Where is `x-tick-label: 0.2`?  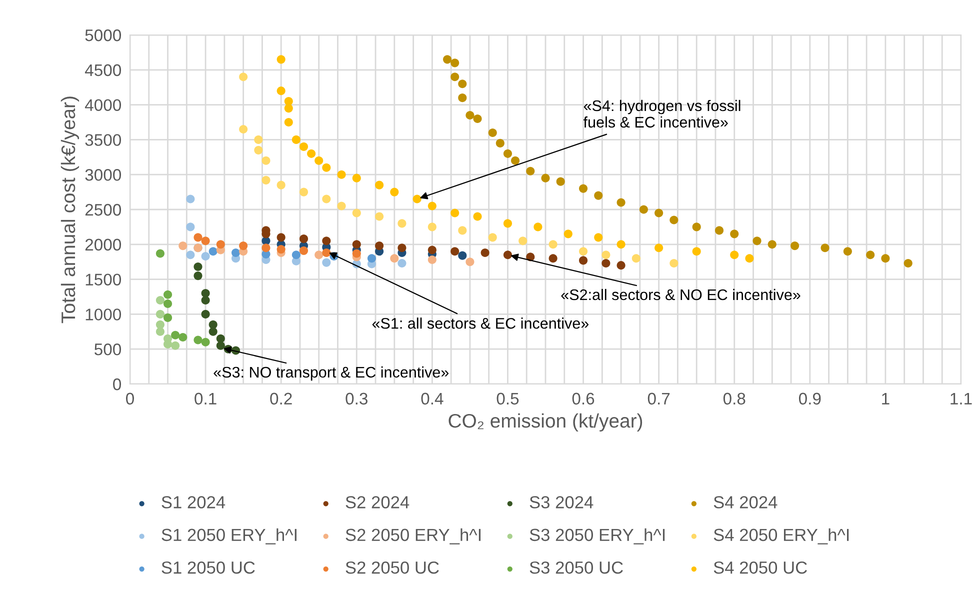
x-tick-label: 0.2 is located at coordinates (281, 398).